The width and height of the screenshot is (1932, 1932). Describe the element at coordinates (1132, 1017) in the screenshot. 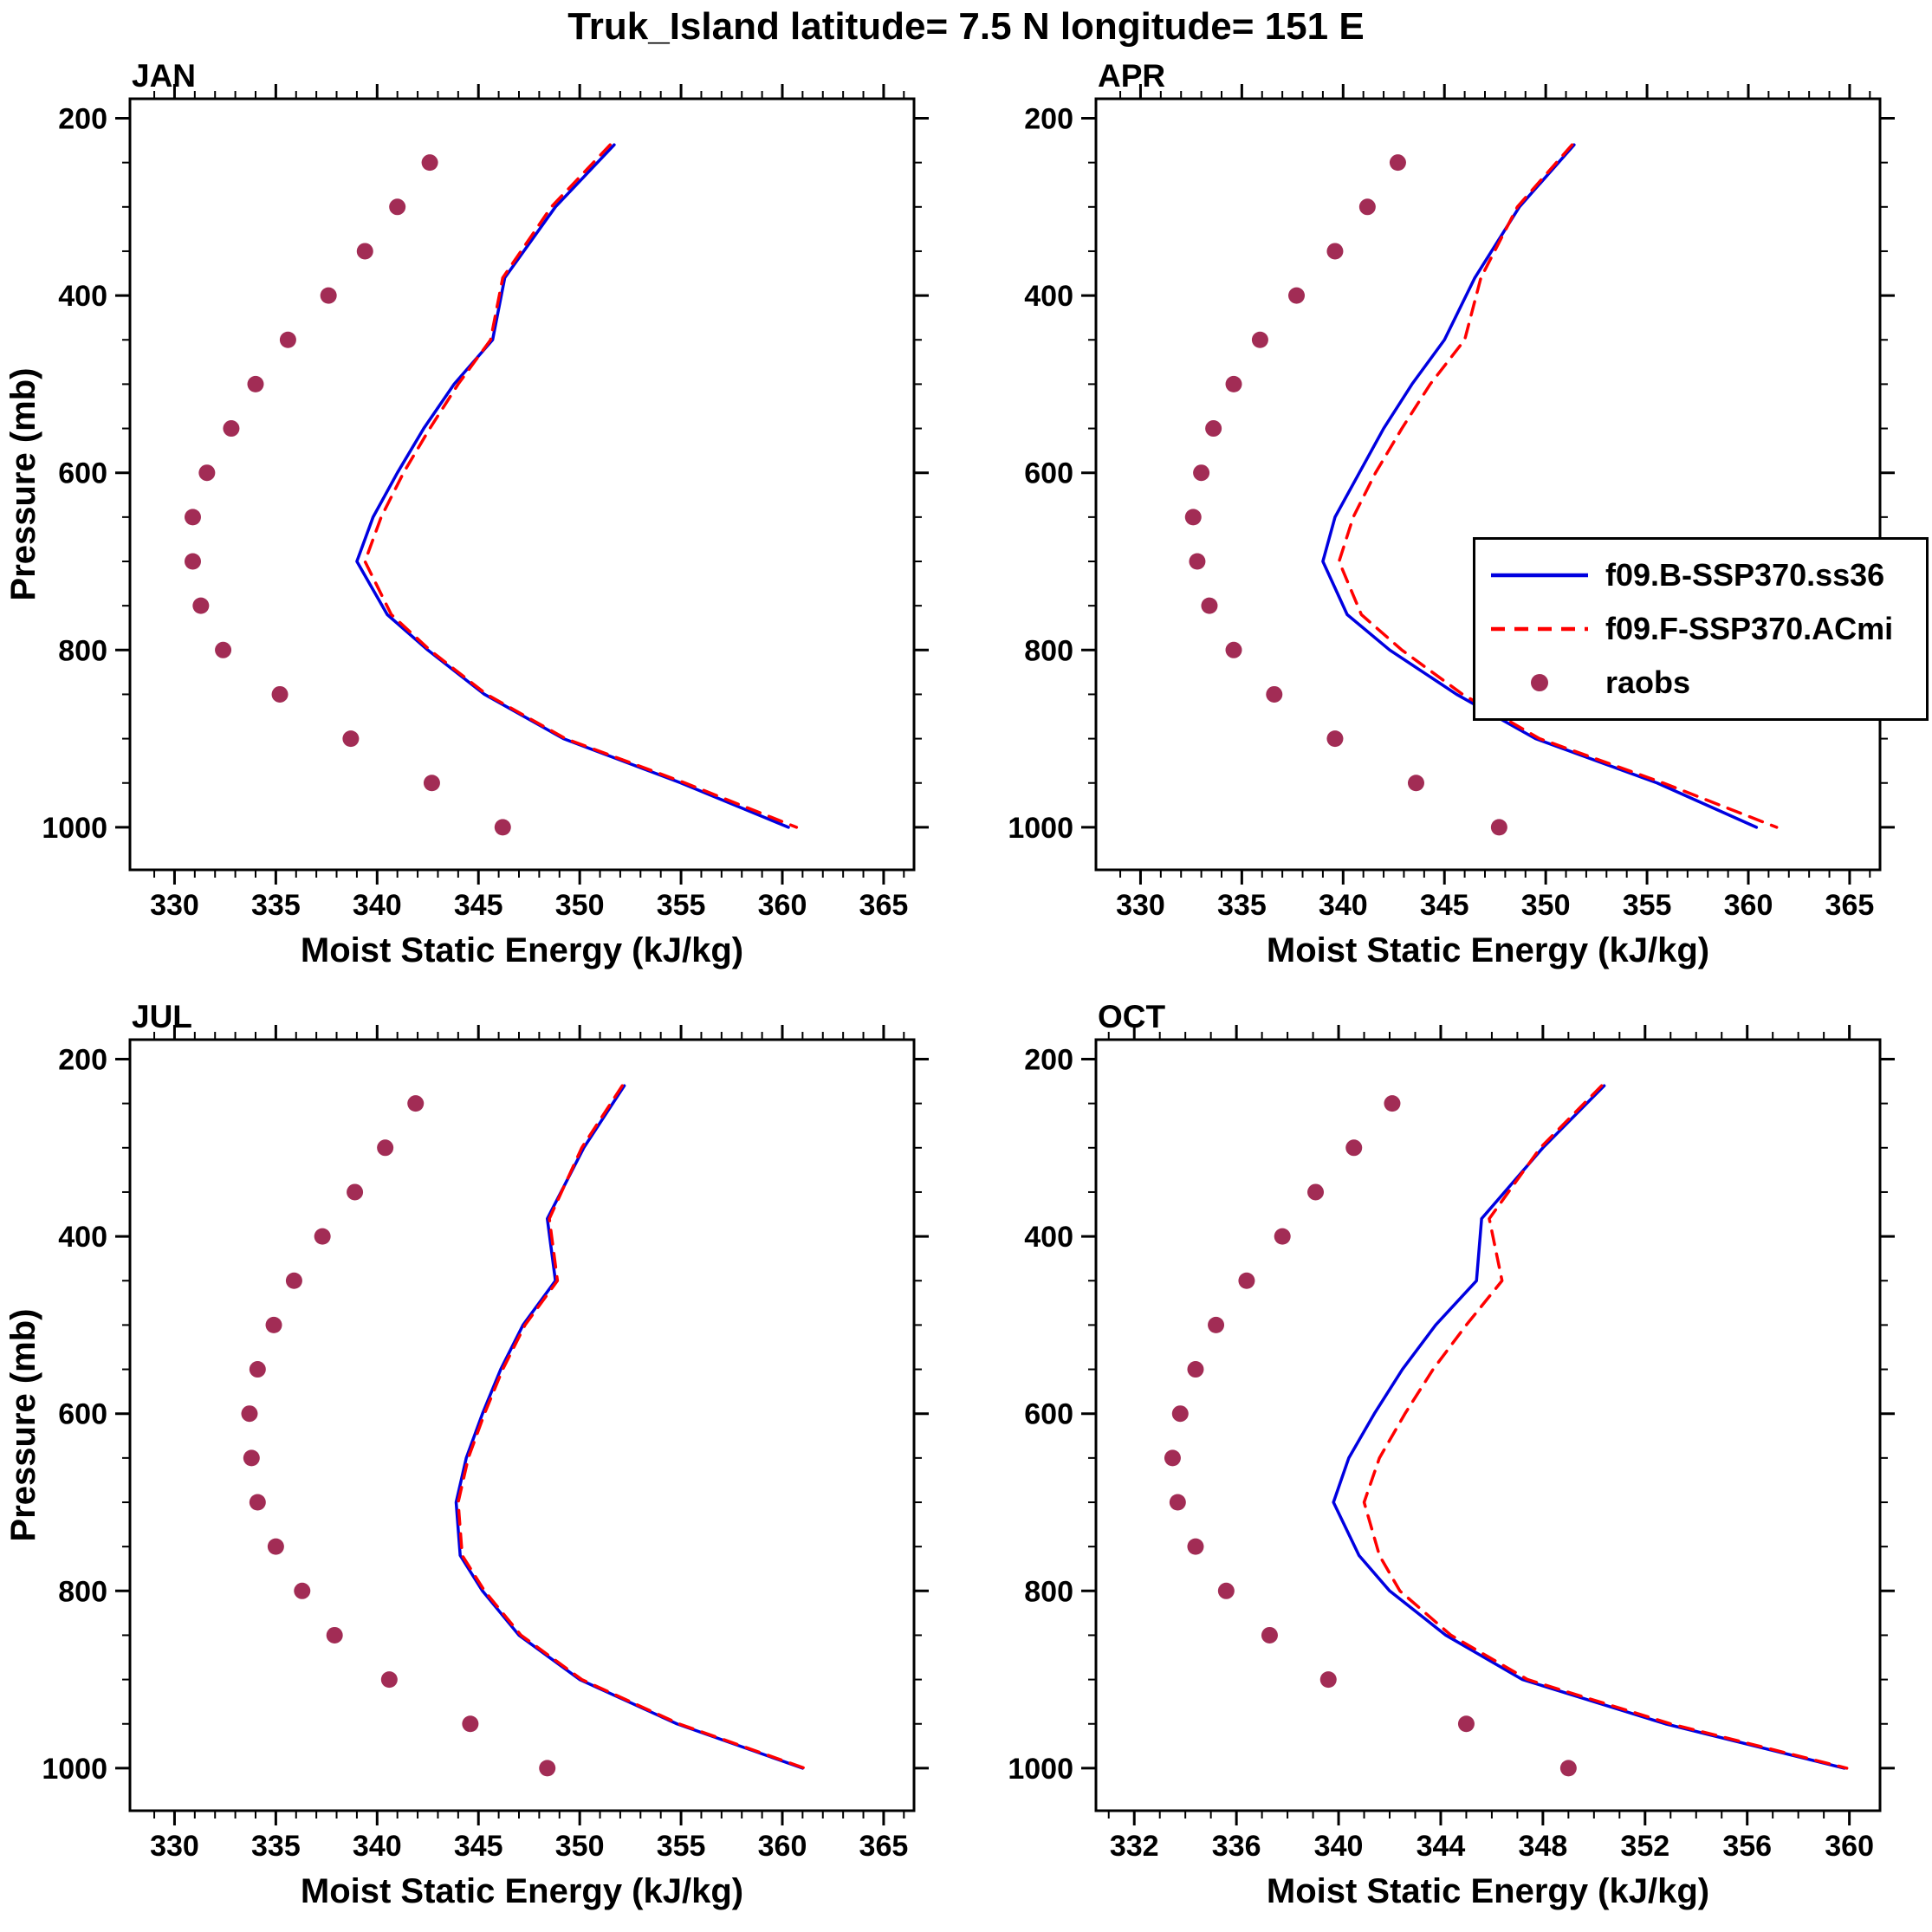

I see `panel-label: OCT` at that location.